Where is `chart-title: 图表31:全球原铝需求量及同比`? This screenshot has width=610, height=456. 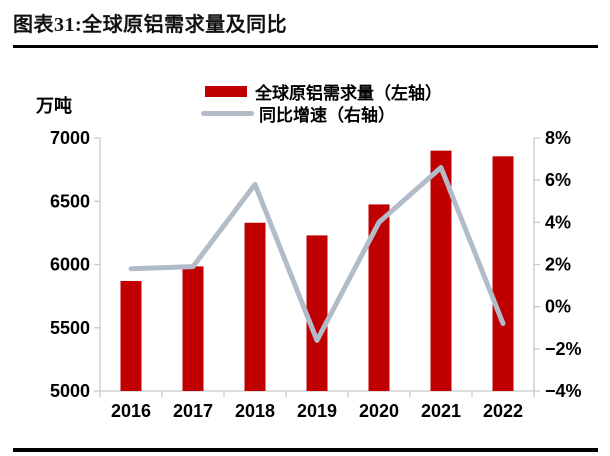 chart-title: 图表31:全球原铝需求量及同比 is located at coordinates (150, 25).